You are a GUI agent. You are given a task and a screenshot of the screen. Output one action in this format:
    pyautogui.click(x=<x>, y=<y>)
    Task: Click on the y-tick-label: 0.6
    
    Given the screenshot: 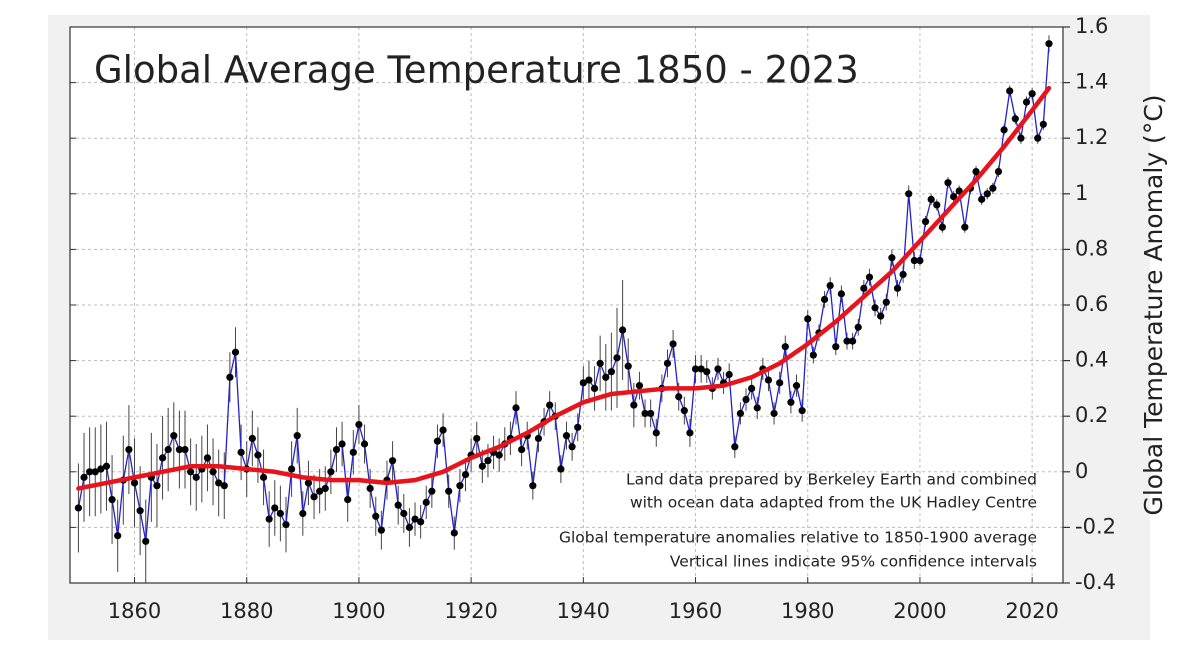 What is the action you would take?
    pyautogui.click(x=1091, y=304)
    